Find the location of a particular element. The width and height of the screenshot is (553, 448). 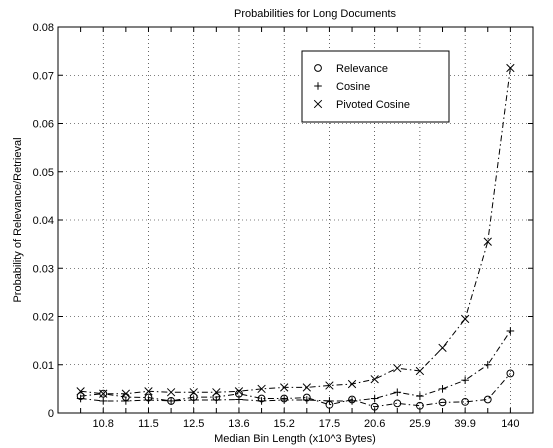

x-tick-label: 39.9 is located at coordinates (464, 424).